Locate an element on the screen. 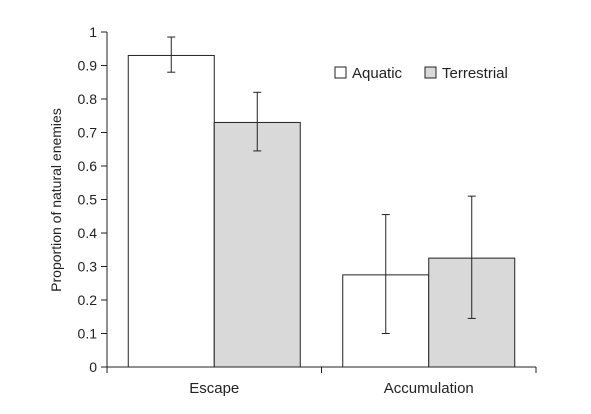 The height and width of the screenshot is (414, 591). y-ticks-layer: 0 0.1 0.2 0.3 0.4 0.5 0.6 0.7 0.8 0.9 1 is located at coordinates (92, 199).